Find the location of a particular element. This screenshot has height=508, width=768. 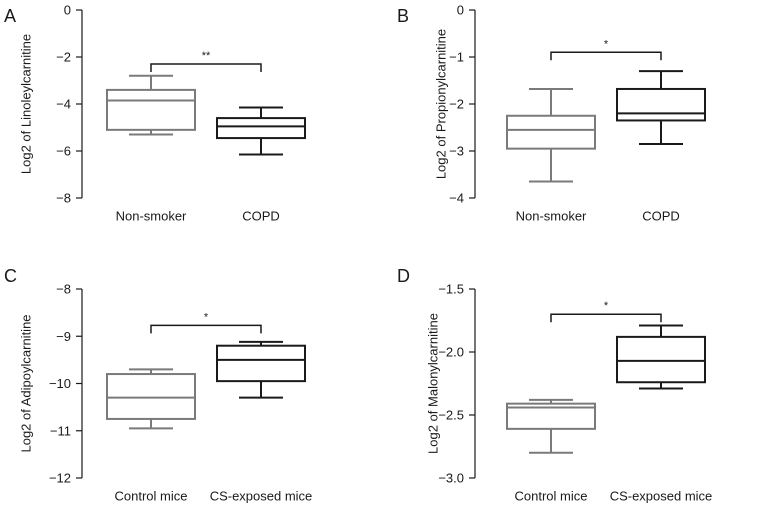

panel-letter: C is located at coordinates (10, 276).